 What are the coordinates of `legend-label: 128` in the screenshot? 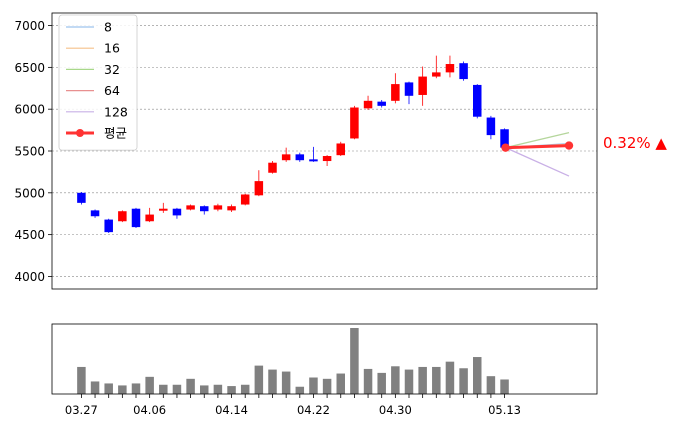 It's located at (116, 111).